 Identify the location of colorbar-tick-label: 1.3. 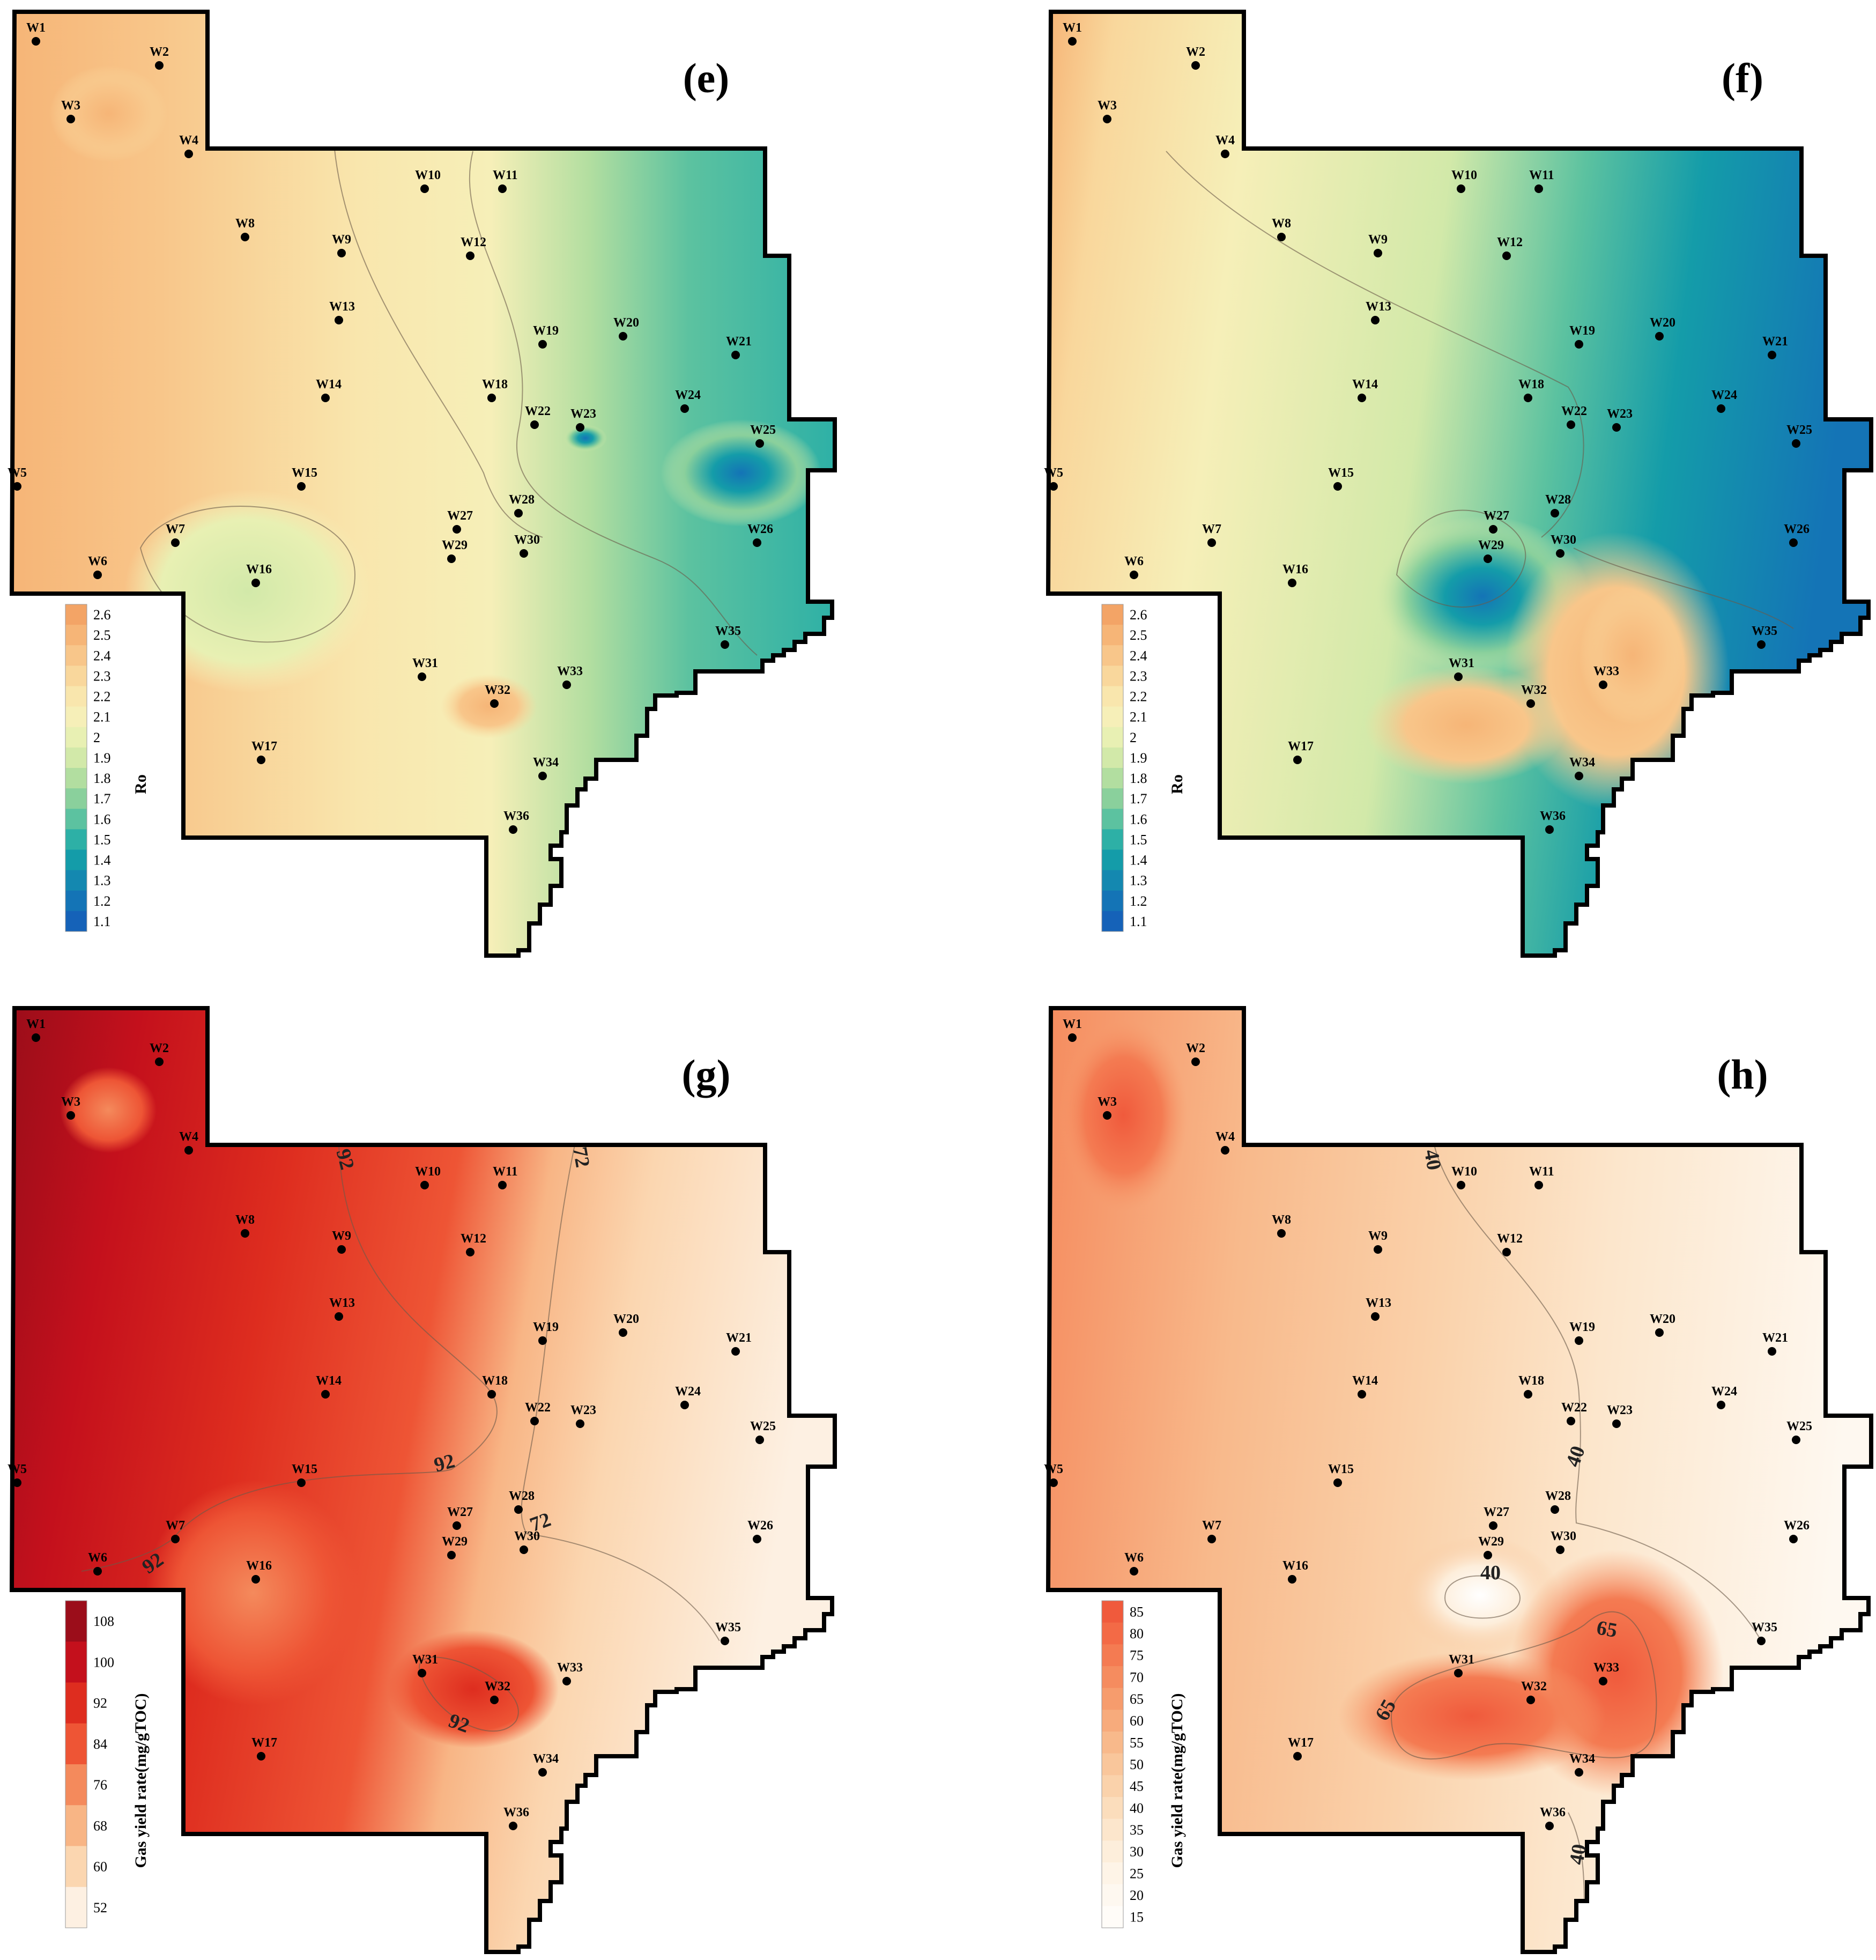
(102, 881).